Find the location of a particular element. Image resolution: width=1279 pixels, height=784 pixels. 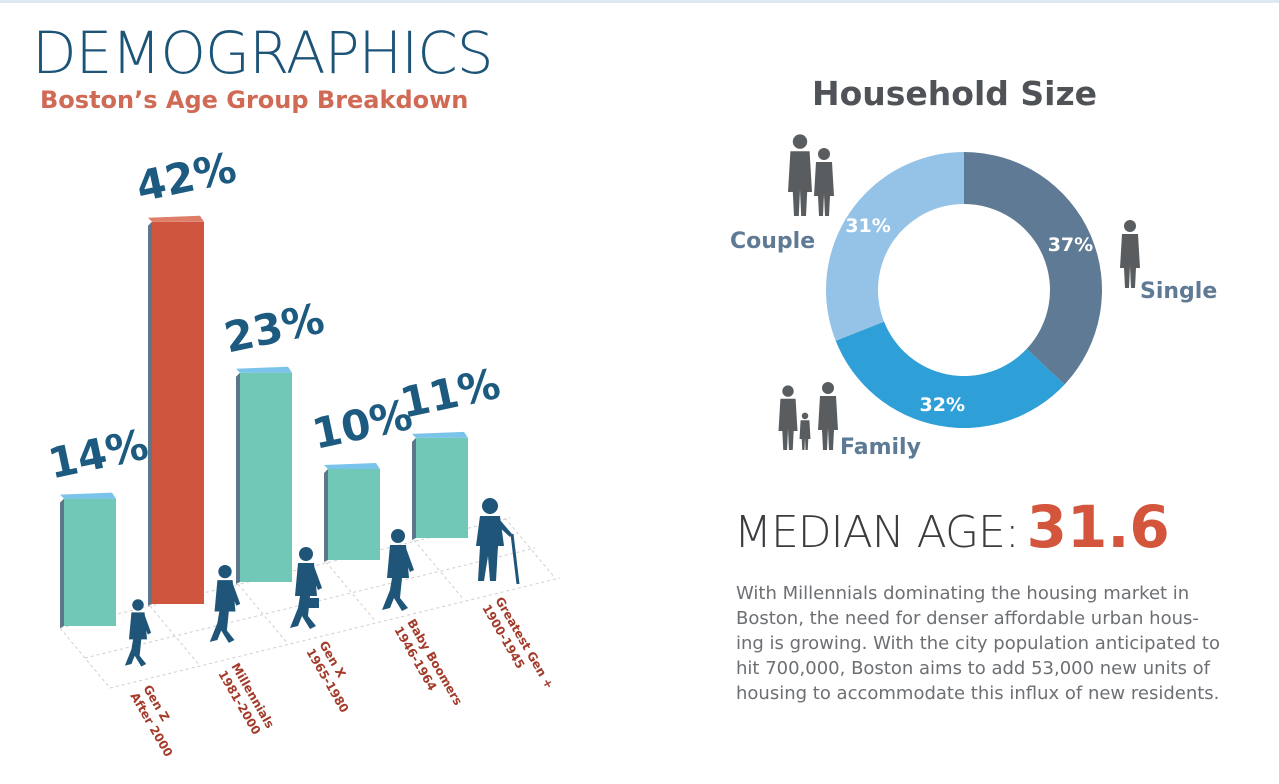

donut-slice-value: 37% is located at coordinates (1070, 245).